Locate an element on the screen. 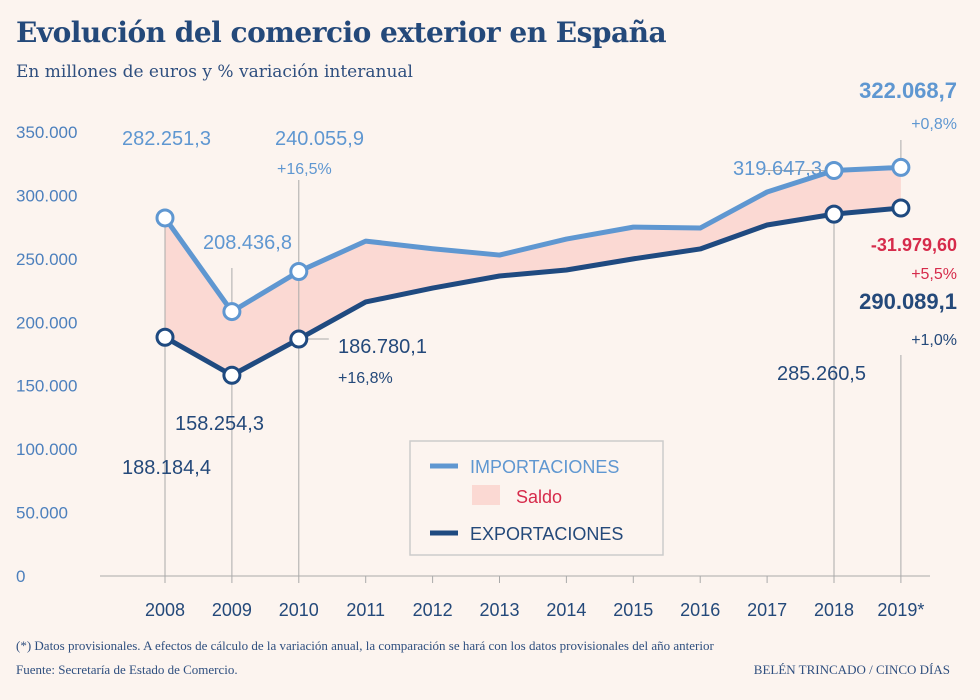  annotation-exp-2019-pct: +1,0% is located at coordinates (934, 340).